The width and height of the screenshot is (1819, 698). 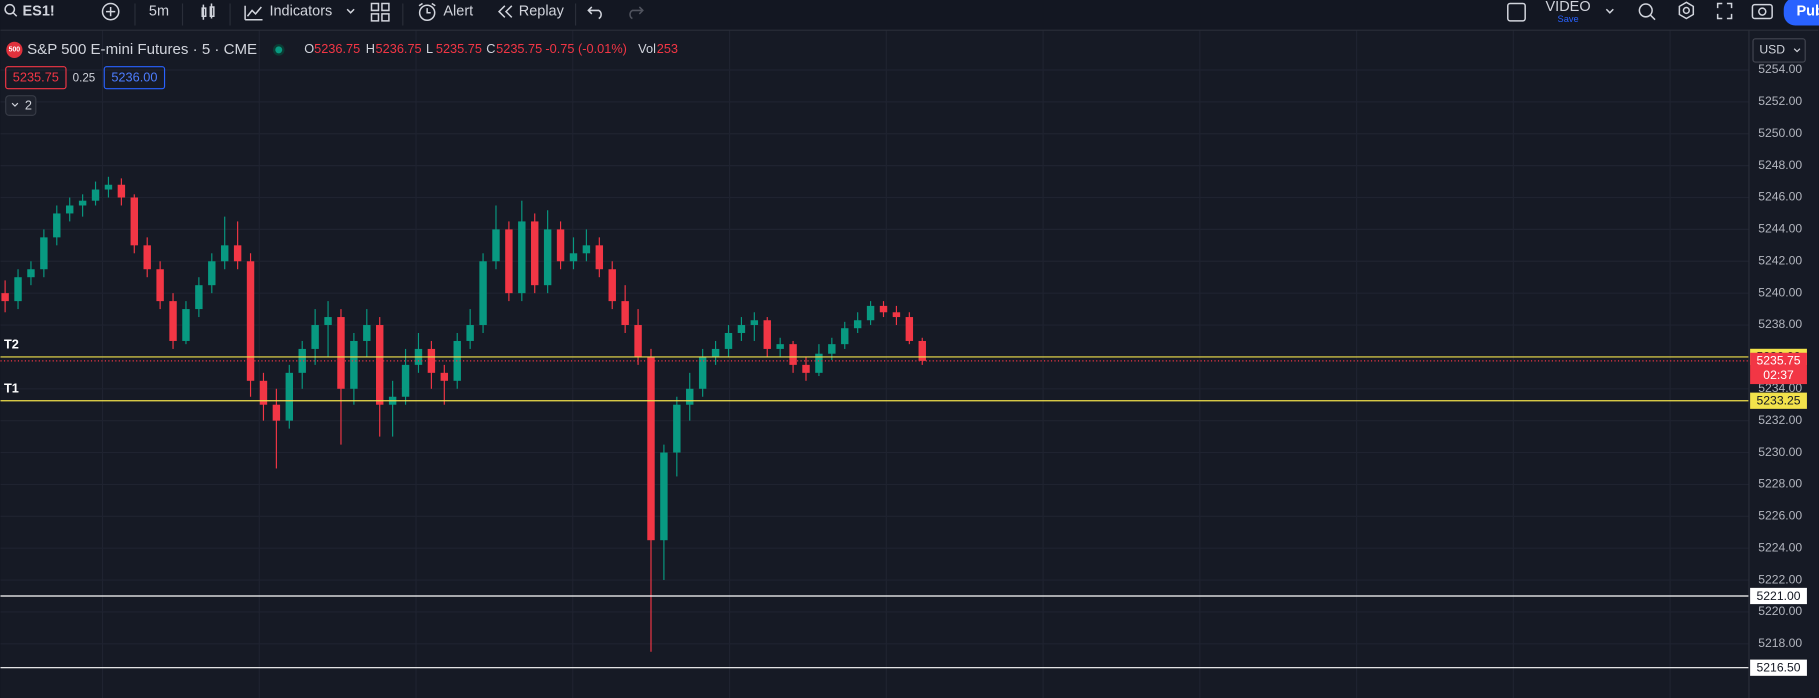 I want to click on symbol-badge, so click(x=14, y=49).